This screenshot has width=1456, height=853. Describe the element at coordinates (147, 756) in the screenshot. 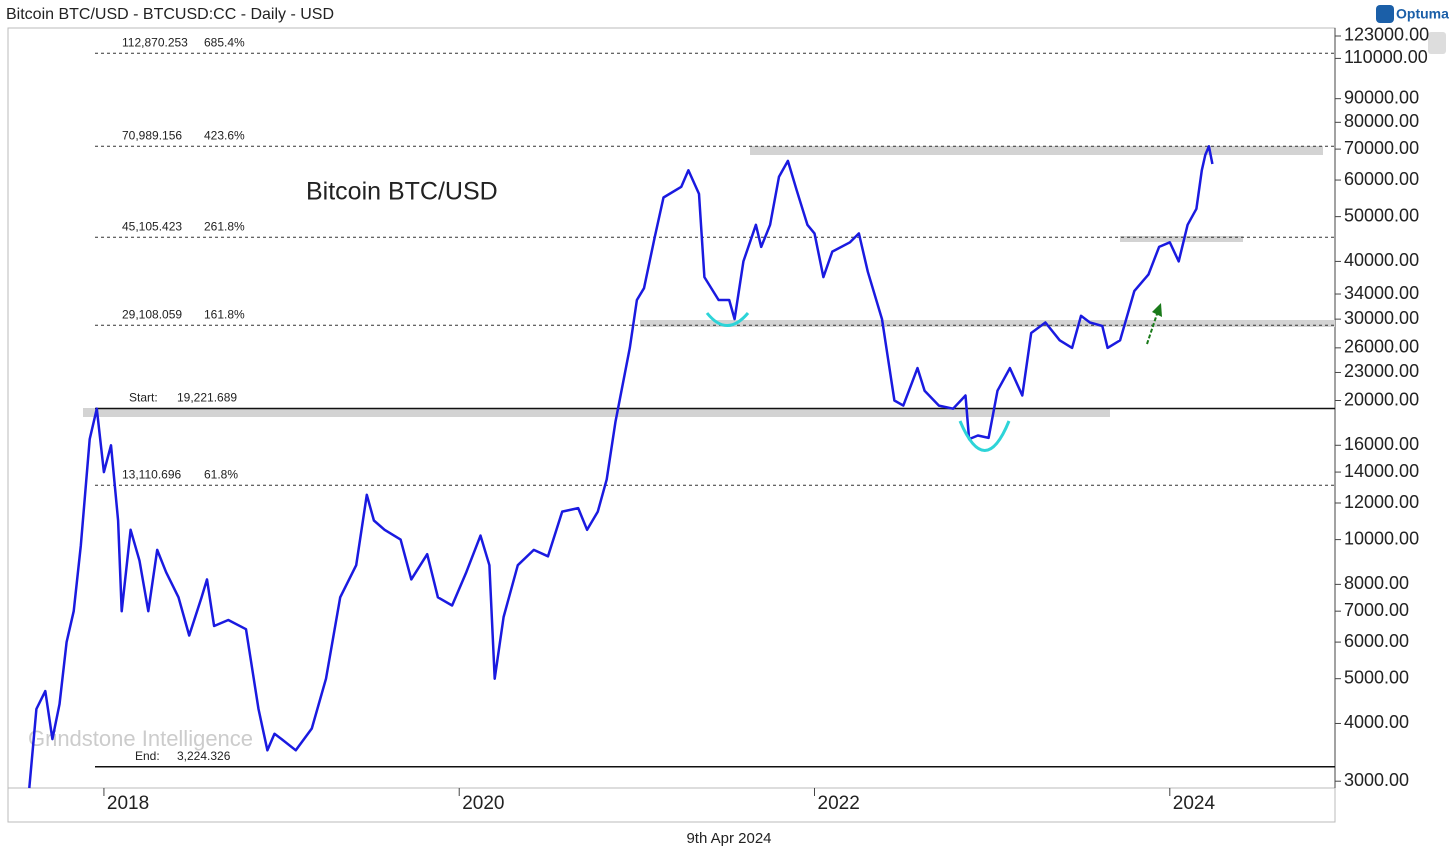

I see `end-level-text: End:` at that location.